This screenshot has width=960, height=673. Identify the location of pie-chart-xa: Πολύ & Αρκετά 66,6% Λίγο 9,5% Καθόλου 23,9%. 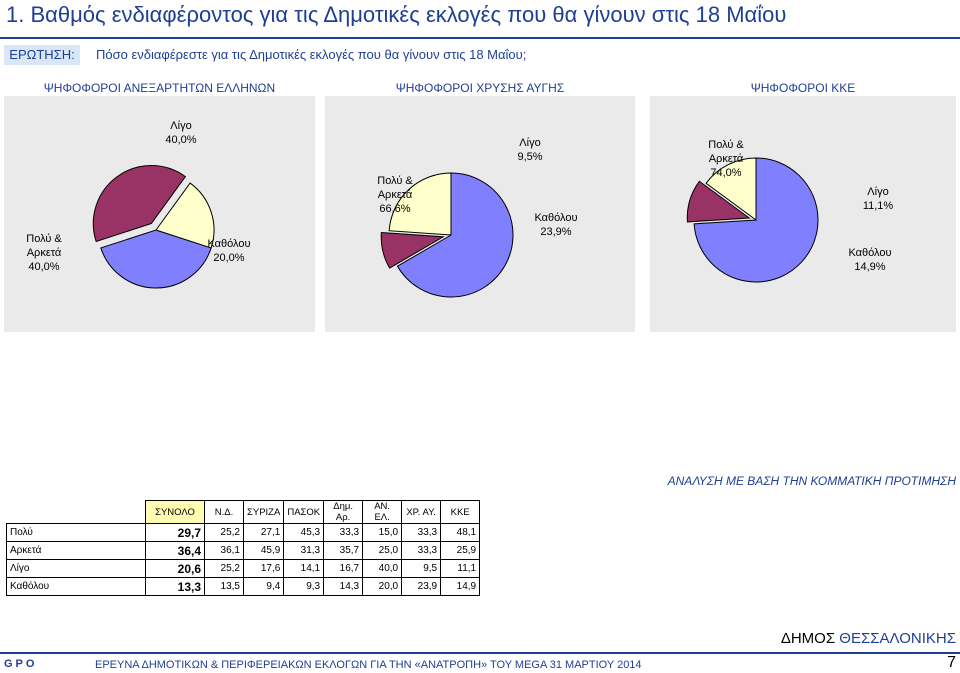
(477, 217).